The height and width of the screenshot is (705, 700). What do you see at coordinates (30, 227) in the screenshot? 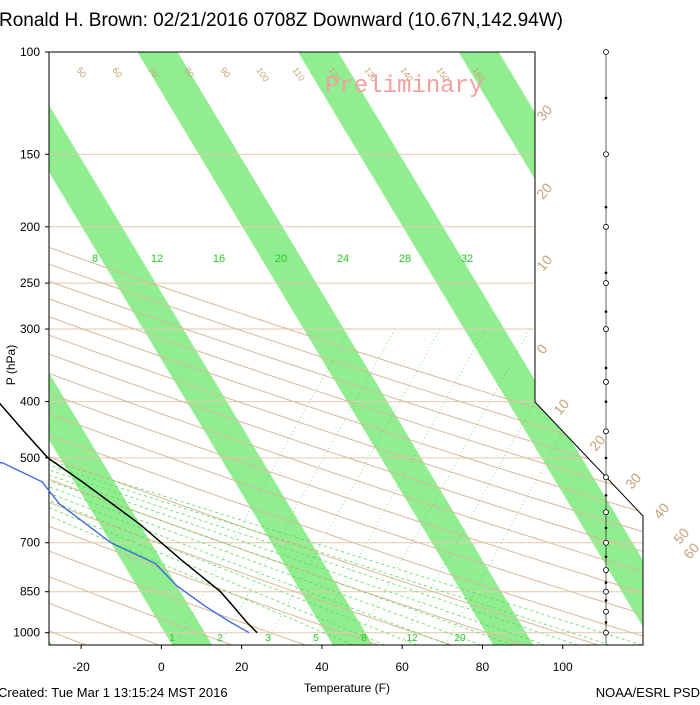
I see `y-tick-label: 200` at bounding box center [30, 227].